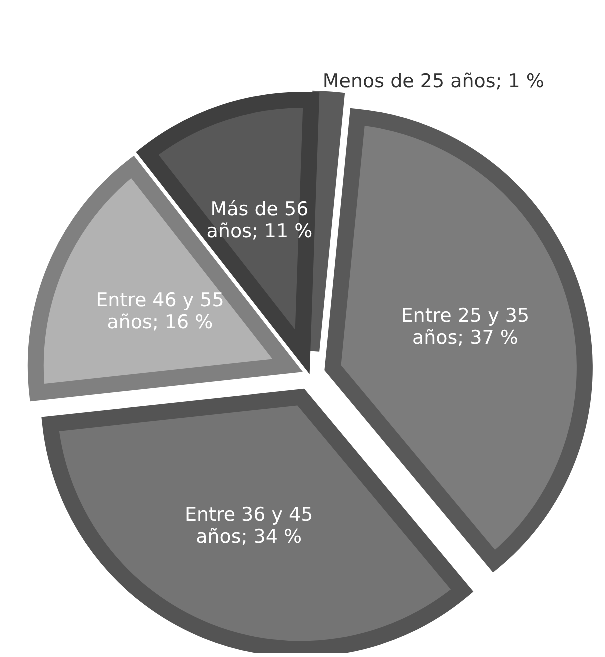 This screenshot has width=605, height=657. I want to click on slice-label: Entre 46 y 55 años; 16 %, so click(160, 312).